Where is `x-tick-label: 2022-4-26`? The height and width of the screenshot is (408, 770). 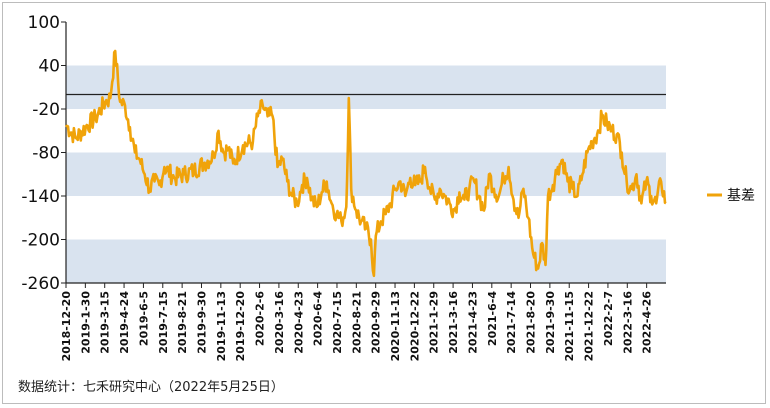
x-tick-label: 2022-4-26 is located at coordinates (647, 322).